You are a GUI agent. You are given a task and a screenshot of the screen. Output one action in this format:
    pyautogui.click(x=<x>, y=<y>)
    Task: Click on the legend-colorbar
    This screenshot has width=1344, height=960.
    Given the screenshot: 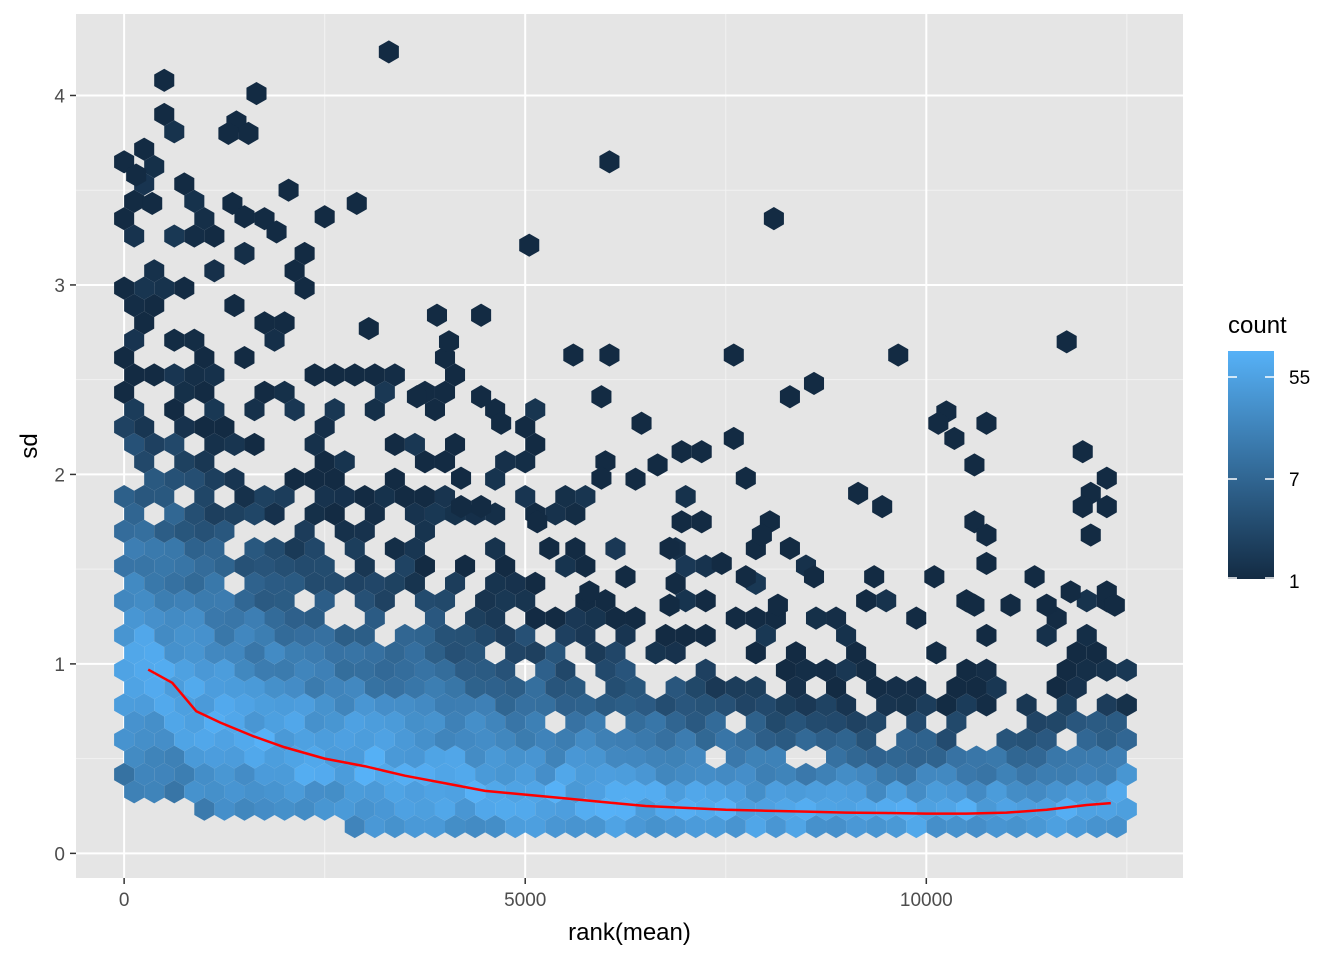 What is the action you would take?
    pyautogui.click(x=1251, y=465)
    